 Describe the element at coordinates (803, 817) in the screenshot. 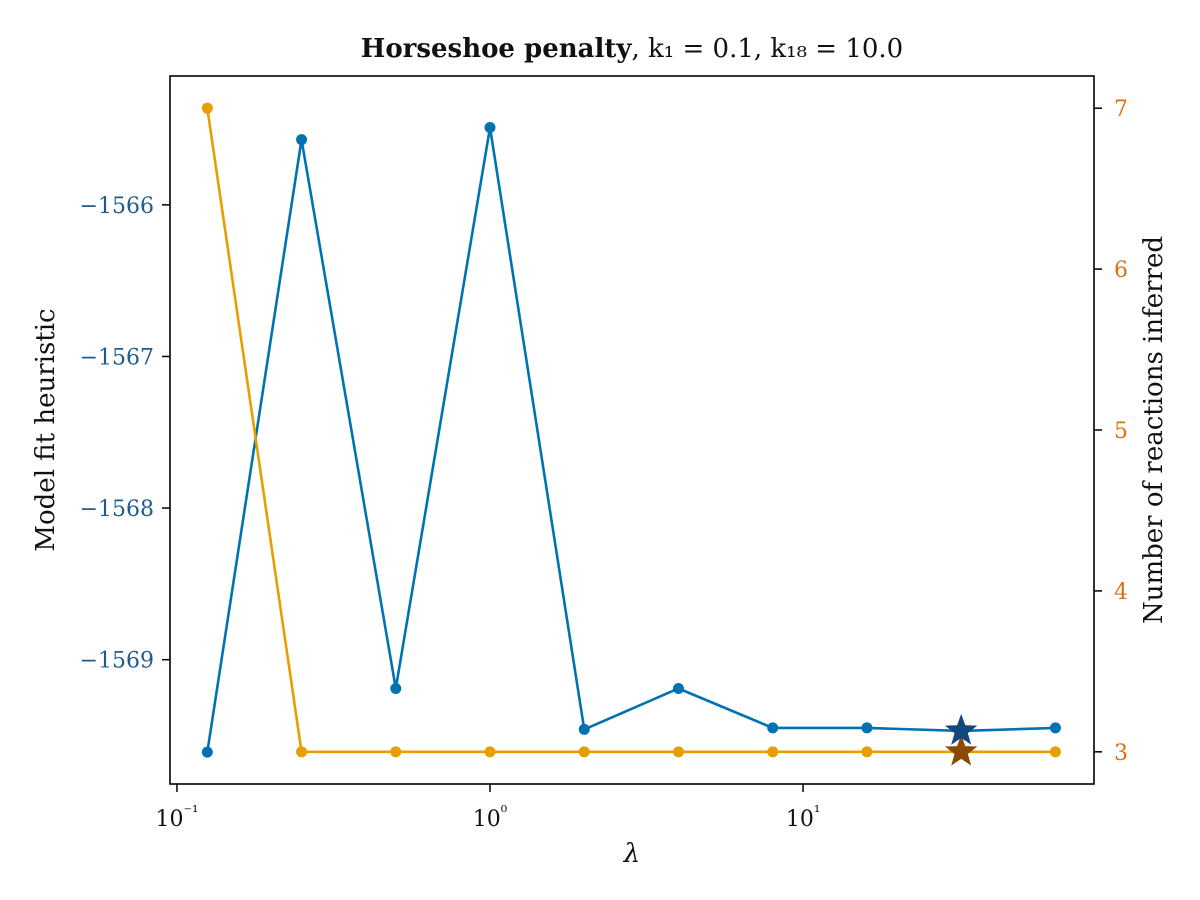

I see `x-tick-label: 10¹` at that location.